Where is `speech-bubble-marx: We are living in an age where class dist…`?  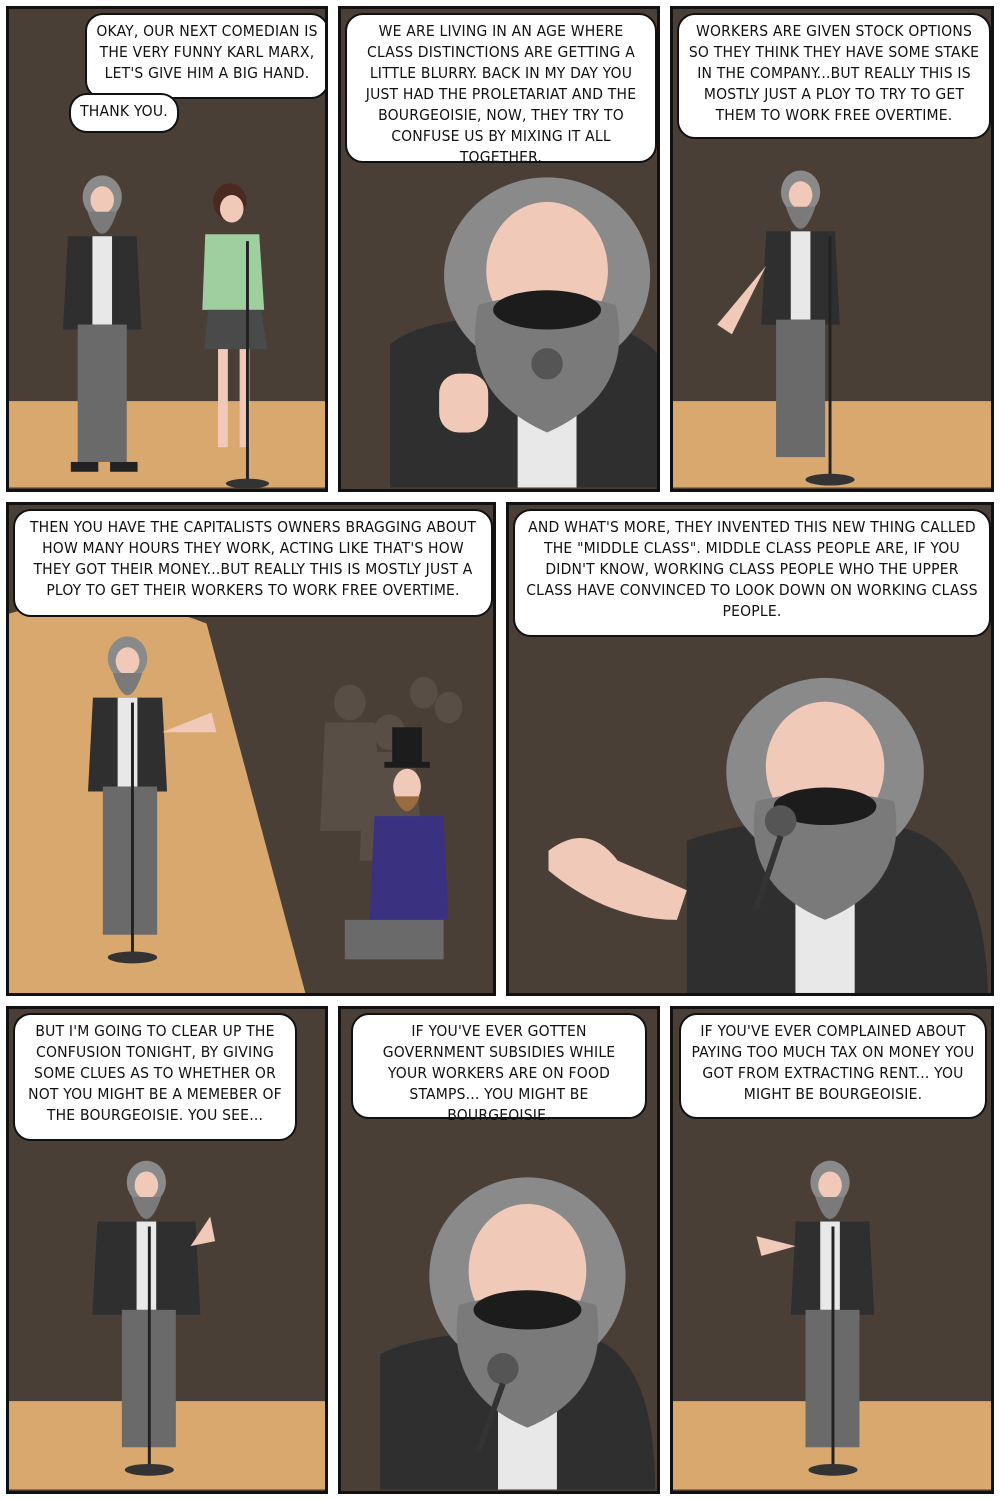 speech-bubble-marx: We are living in an age where class dist… is located at coordinates (501, 89).